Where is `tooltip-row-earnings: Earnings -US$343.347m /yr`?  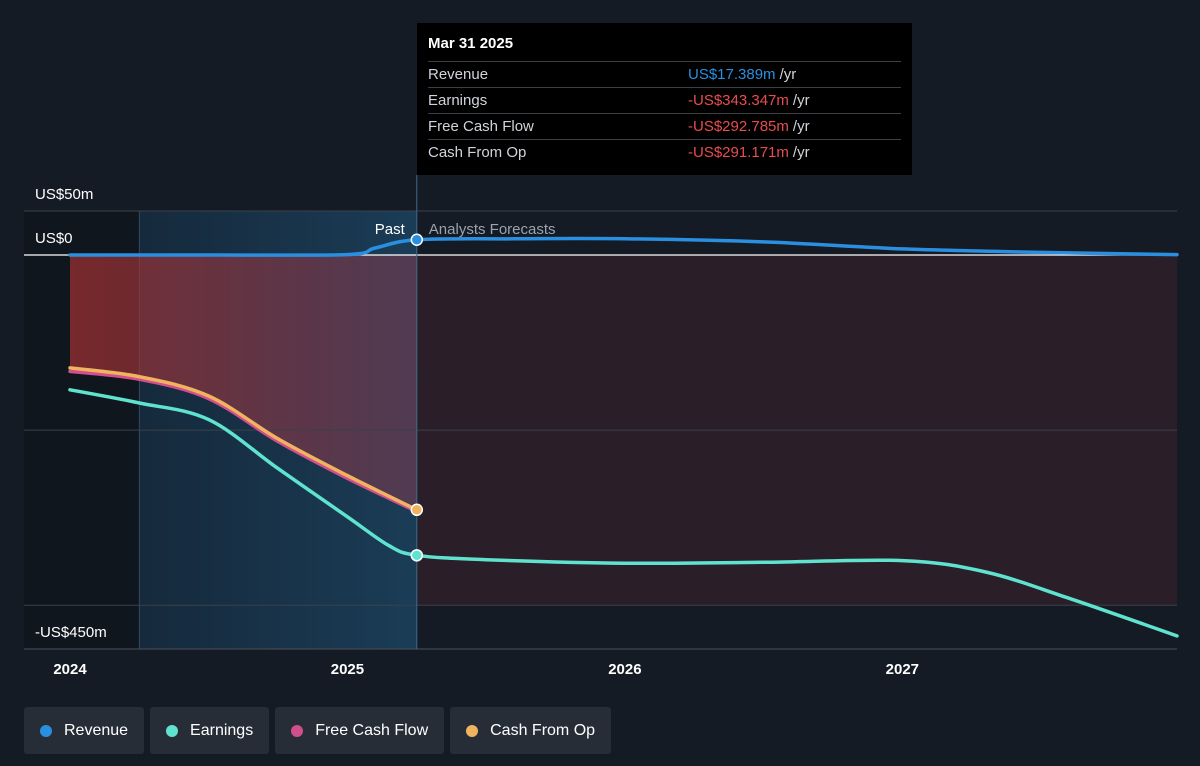 tooltip-row-earnings: Earnings -US$343.347m /yr is located at coordinates (664, 100).